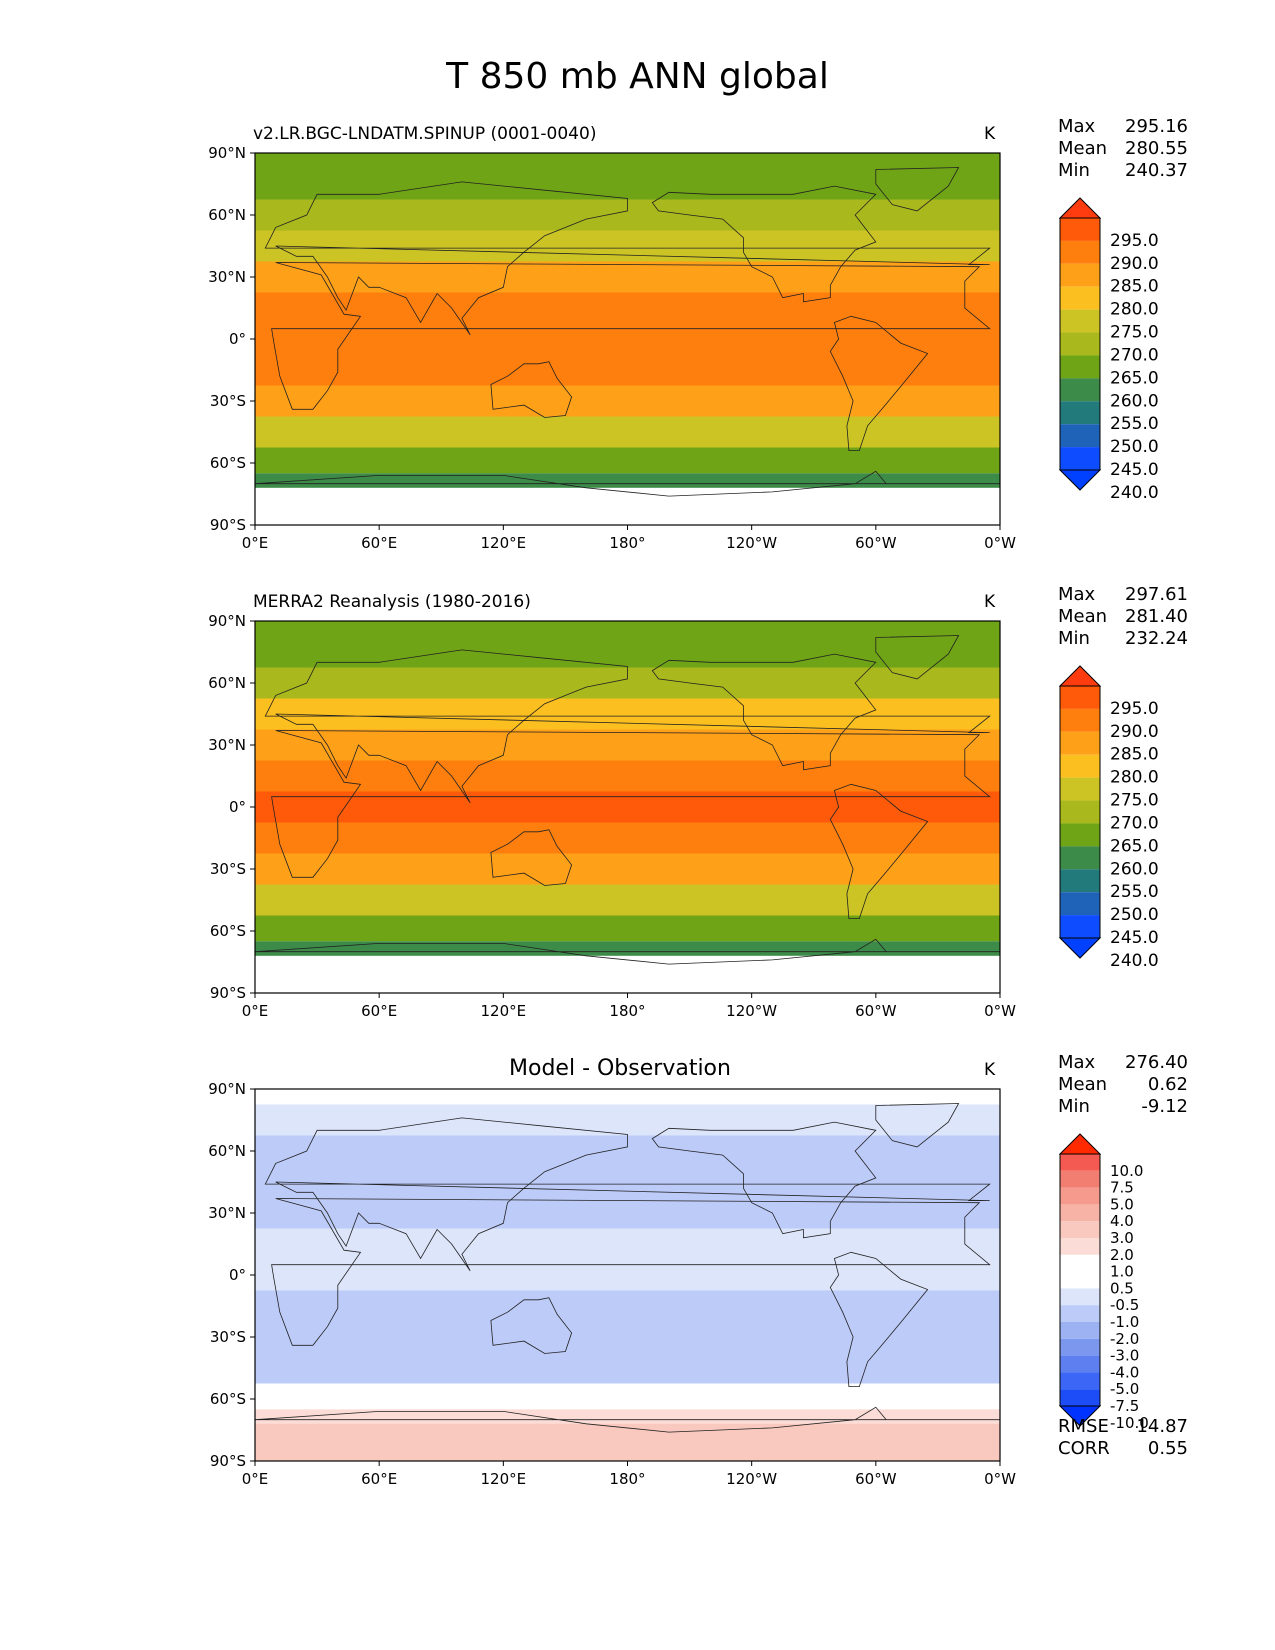 The height and width of the screenshot is (1650, 1275). Describe the element at coordinates (990, 1070) in the screenshot. I see `unit-label: K` at that location.